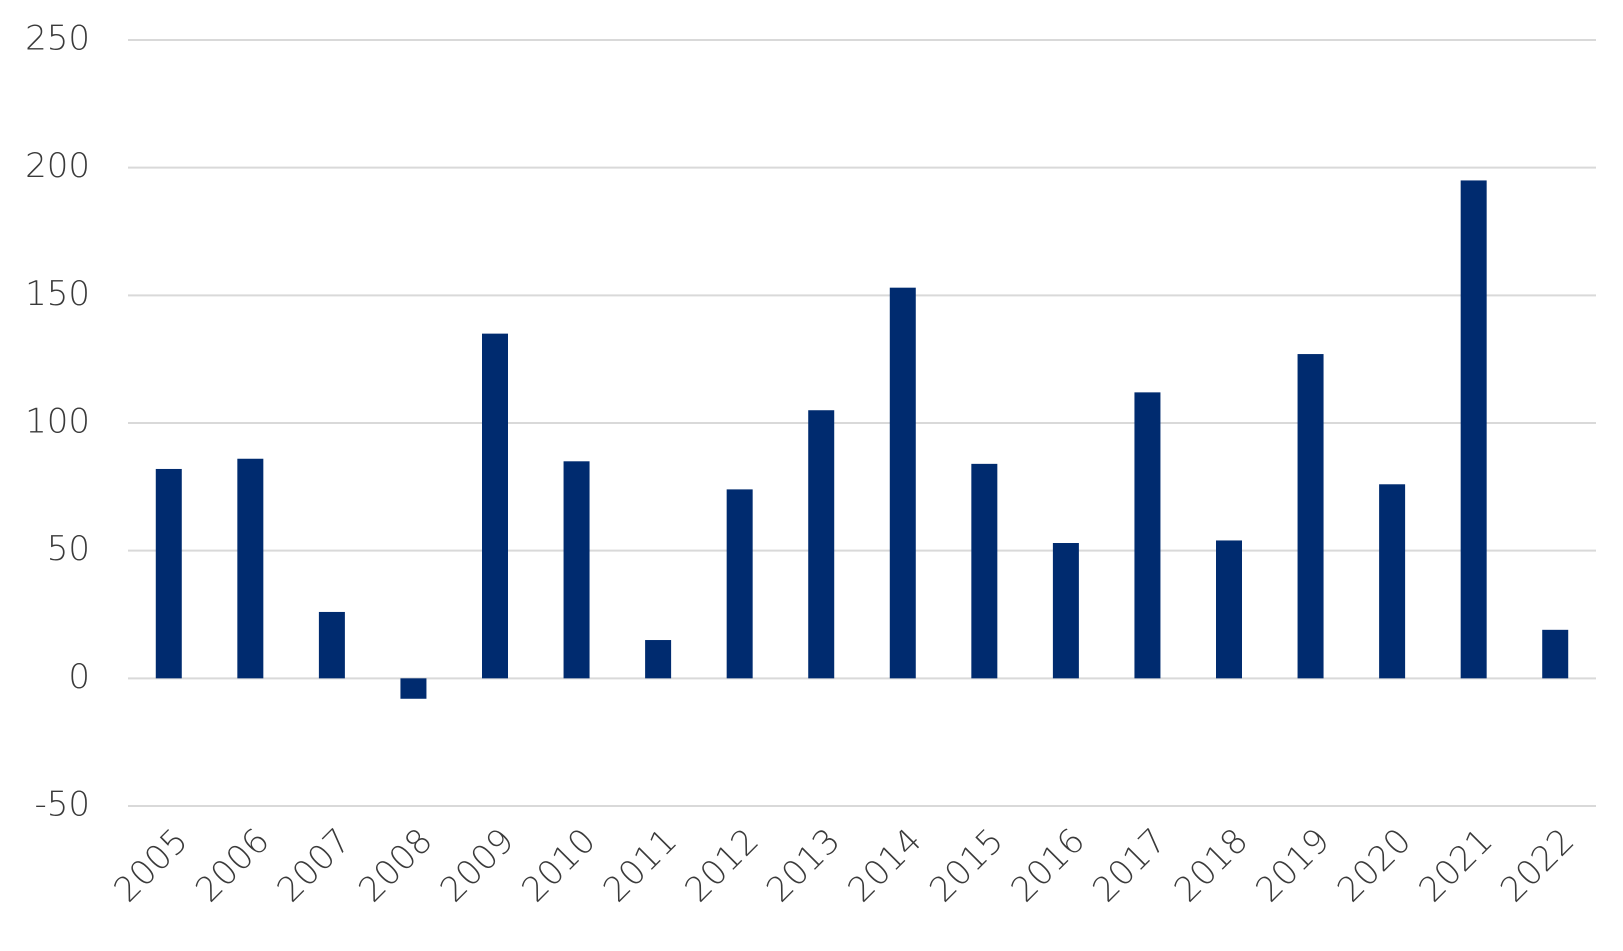  What do you see at coordinates (1374, 865) in the screenshot?
I see `x-tick-label: 2020` at bounding box center [1374, 865].